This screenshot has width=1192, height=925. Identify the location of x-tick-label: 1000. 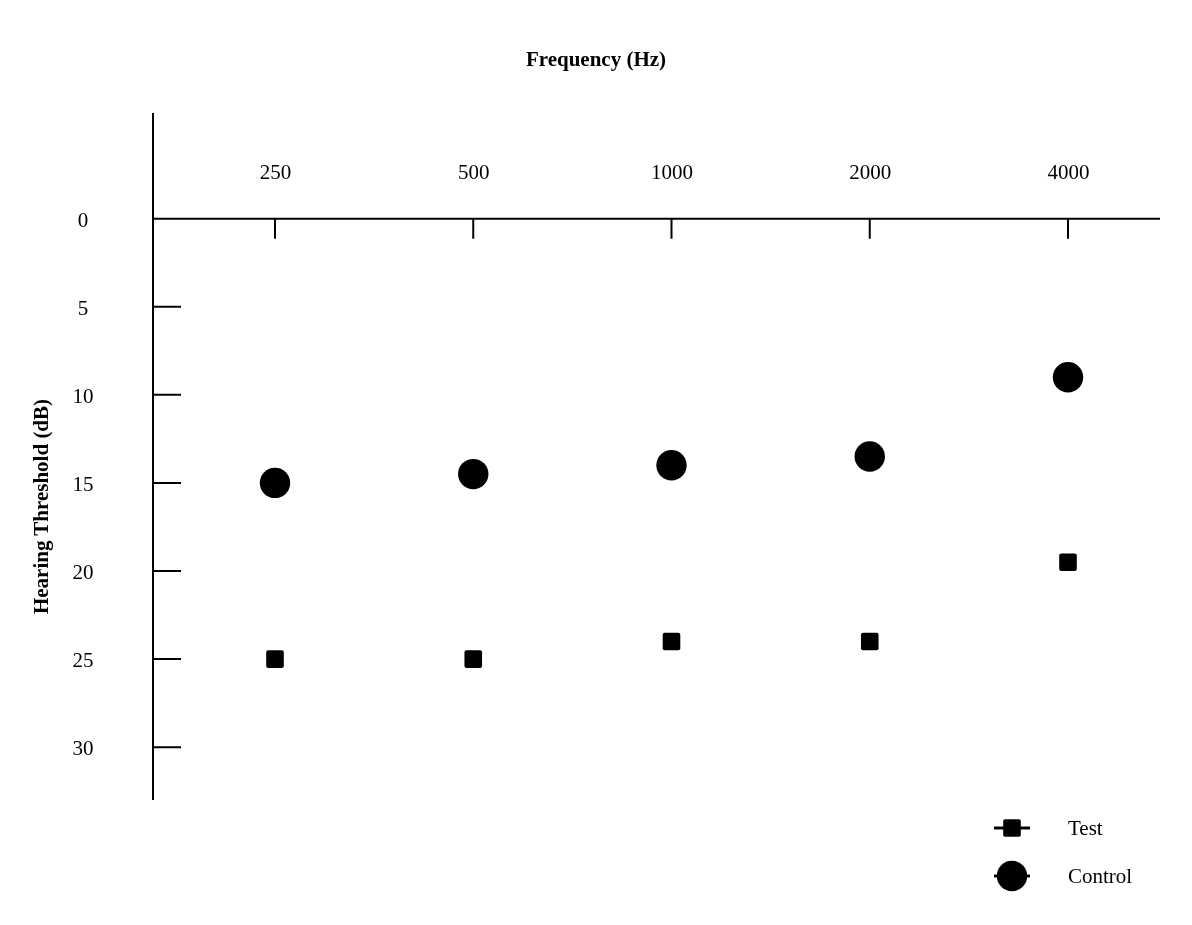
(672, 171).